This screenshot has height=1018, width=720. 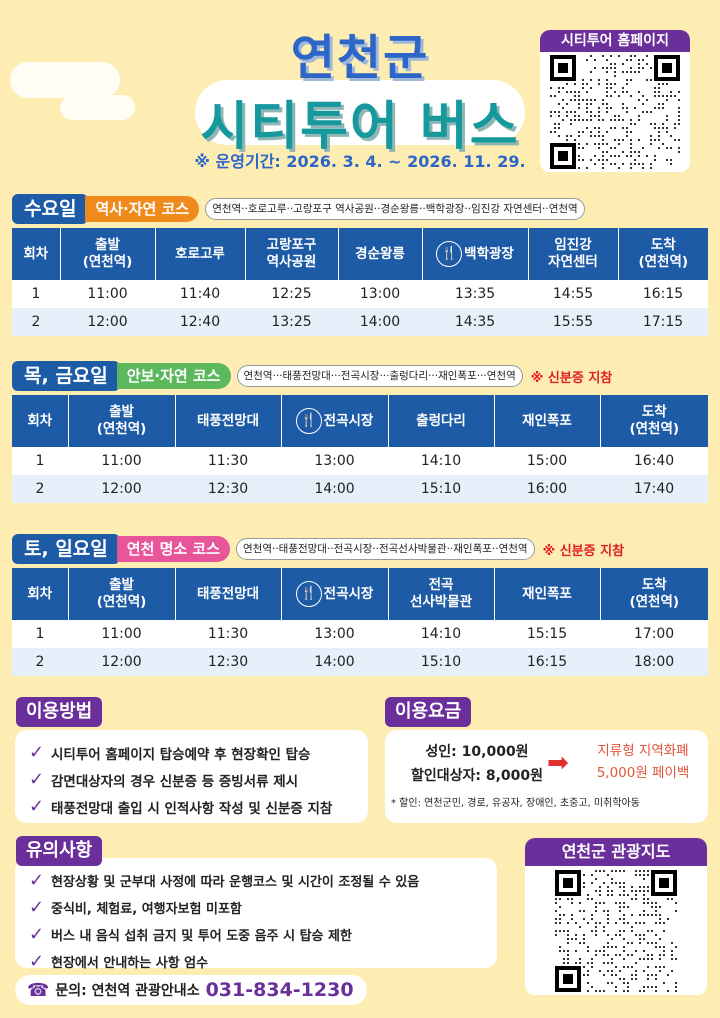 I want to click on time-cell: 11:00, so click(x=121, y=634).